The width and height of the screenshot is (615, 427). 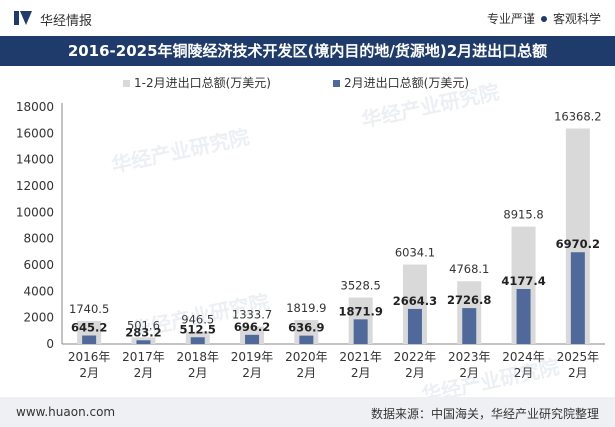 What do you see at coordinates (306, 308) in the screenshot?
I see `data-label-cumulative: 1819.9` at bounding box center [306, 308].